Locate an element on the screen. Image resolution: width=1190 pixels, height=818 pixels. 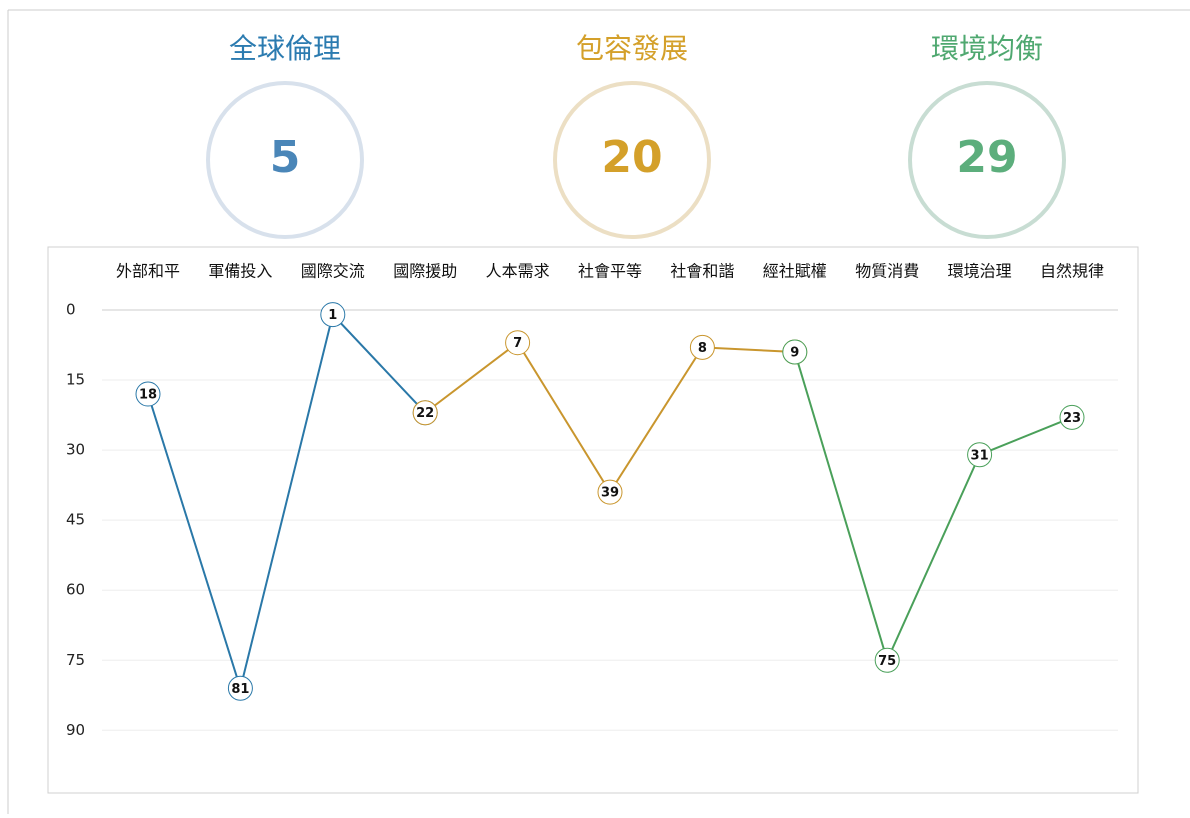
x-tick-label: 經社賦權 is located at coordinates (795, 271).